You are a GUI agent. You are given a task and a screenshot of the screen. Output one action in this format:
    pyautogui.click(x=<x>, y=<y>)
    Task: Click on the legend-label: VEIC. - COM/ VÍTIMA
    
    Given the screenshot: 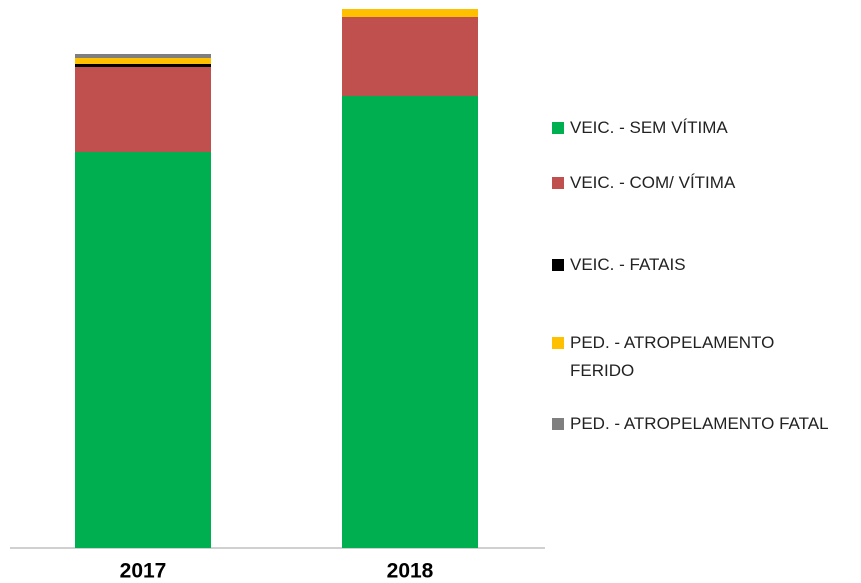 What is the action you would take?
    pyautogui.click(x=653, y=182)
    